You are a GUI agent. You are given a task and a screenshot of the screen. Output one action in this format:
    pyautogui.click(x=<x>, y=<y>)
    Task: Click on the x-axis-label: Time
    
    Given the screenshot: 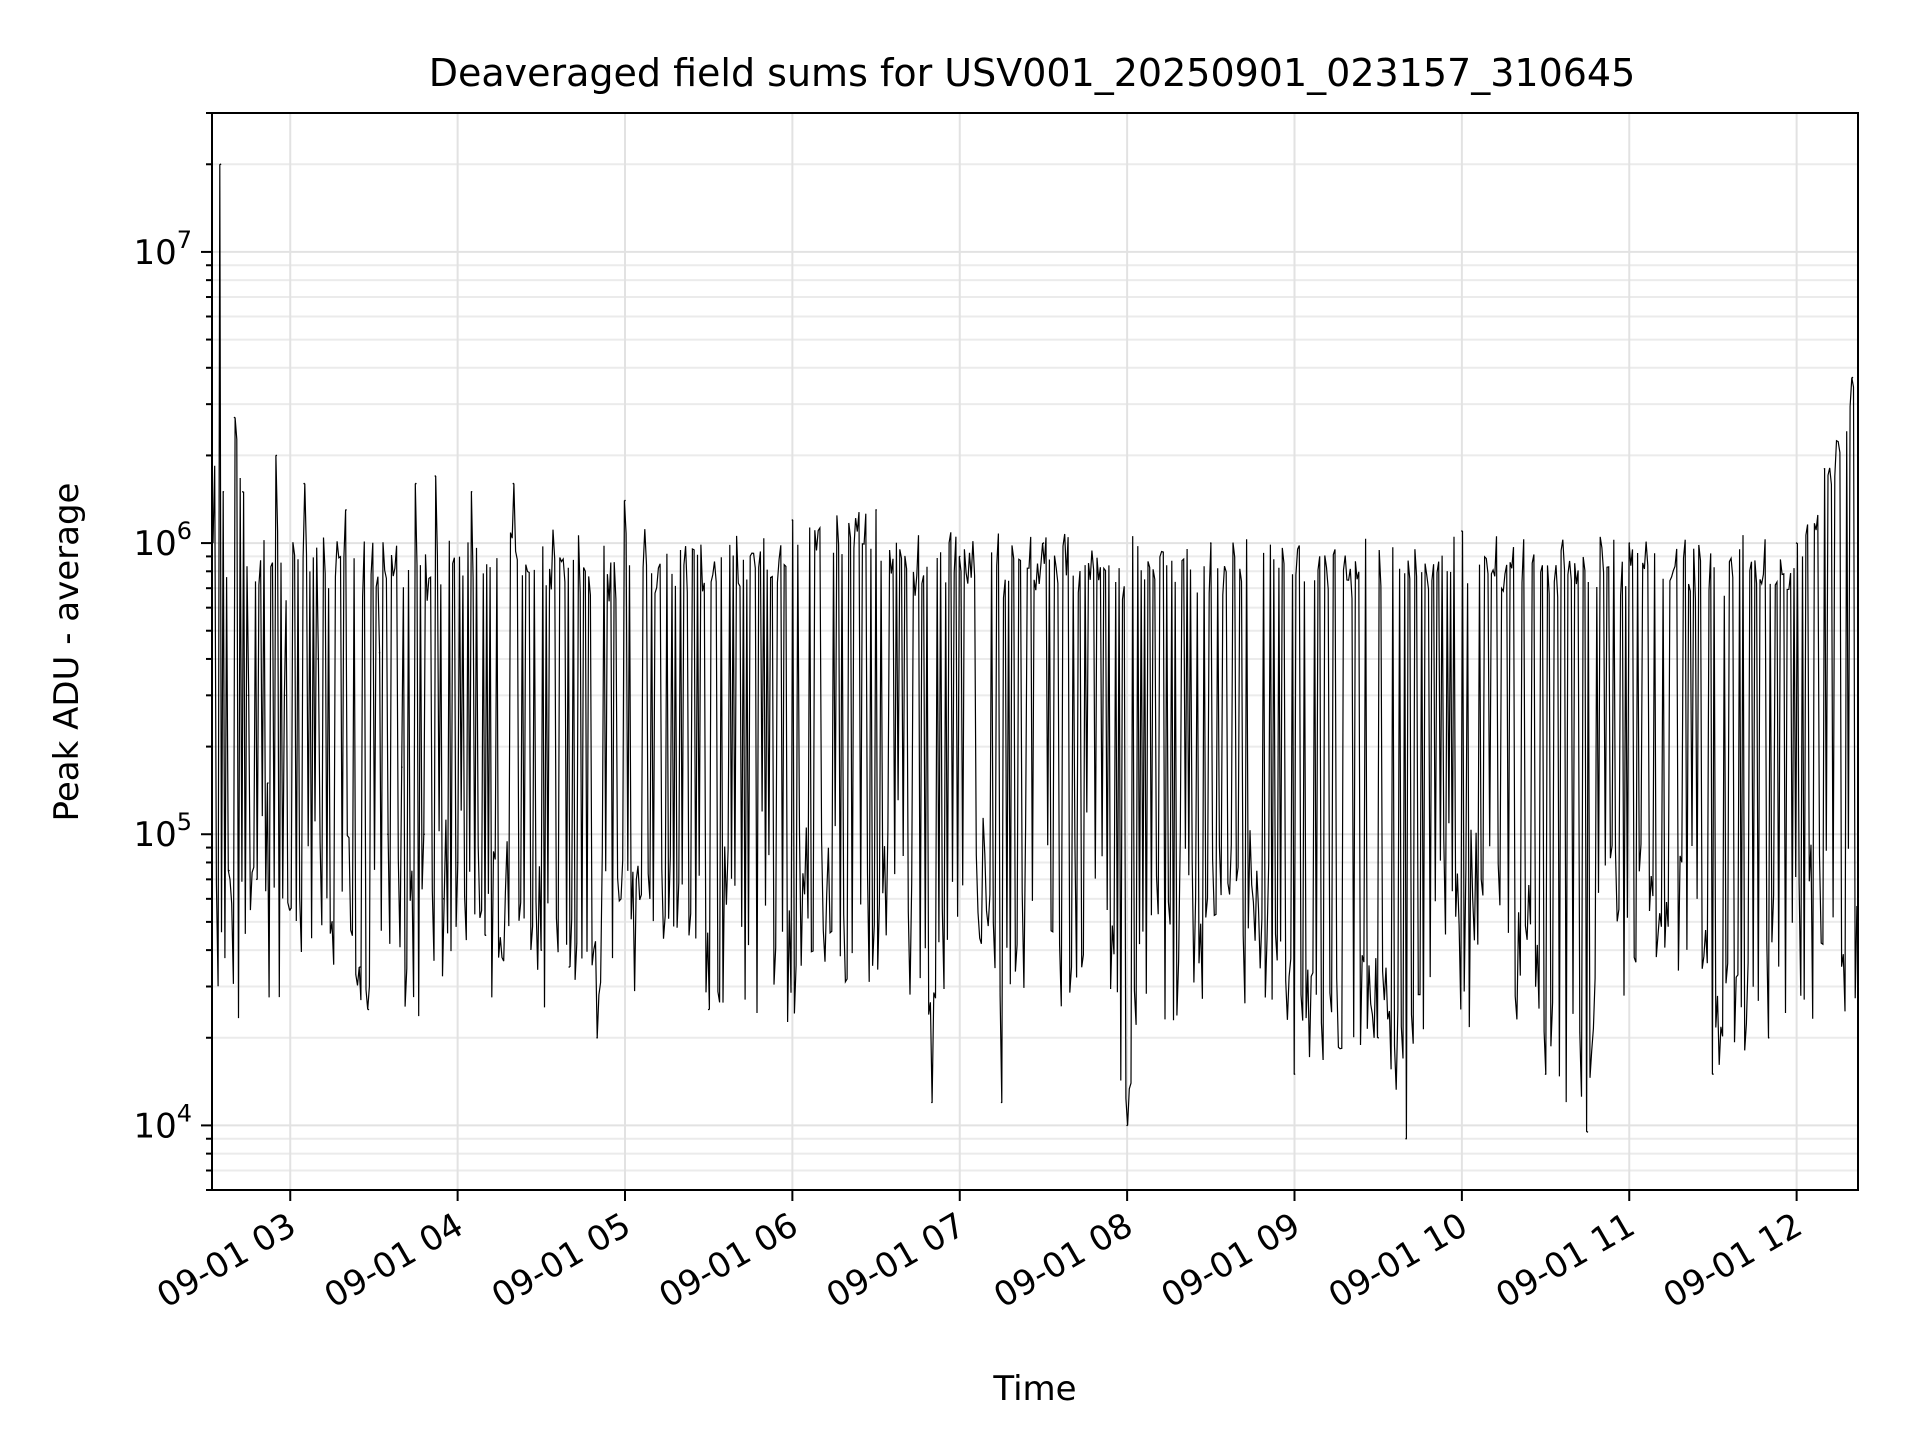 What is the action you would take?
    pyautogui.click(x=1034, y=1389)
    